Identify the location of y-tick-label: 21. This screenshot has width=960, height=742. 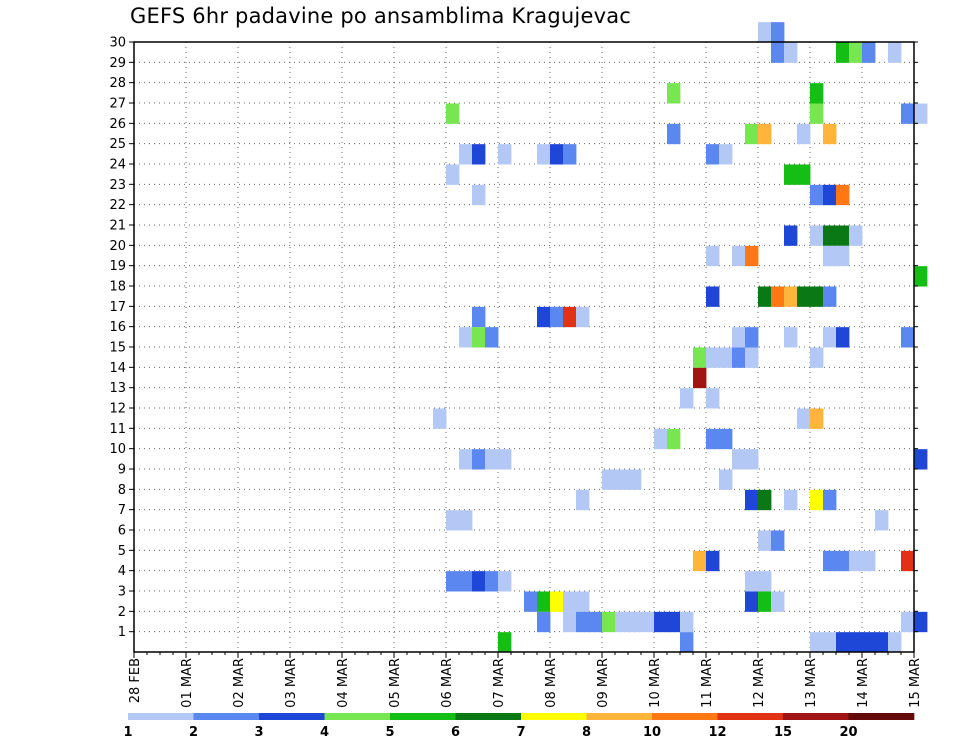
(117, 226).